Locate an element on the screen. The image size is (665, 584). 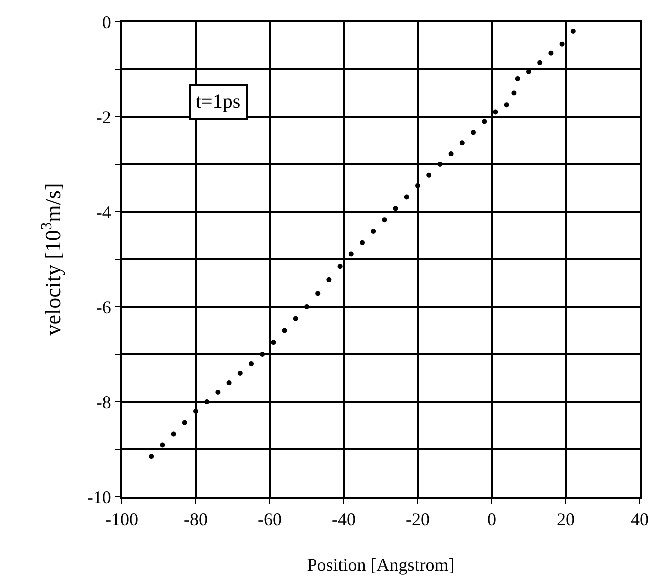
x-axis-title: Position [Angstrom] is located at coordinates (381, 565).